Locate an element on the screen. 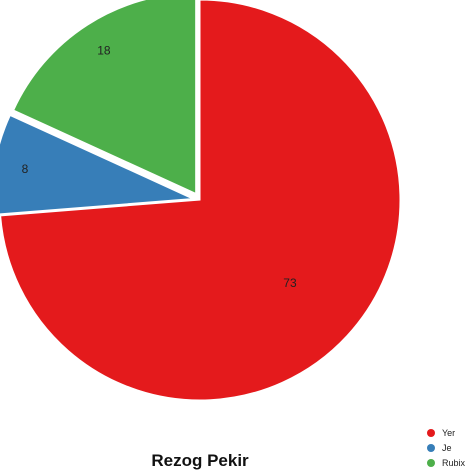 The image size is (470, 474). legend-label-yer: Yer is located at coordinates (448, 433).